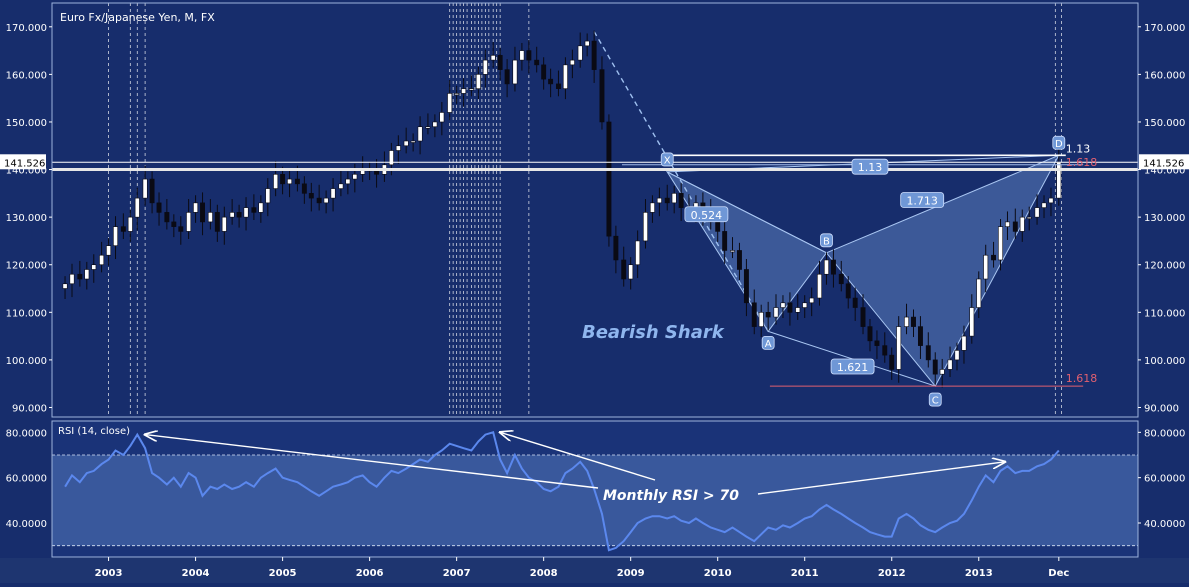 The width and height of the screenshot is (1189, 587). Describe the element at coordinates (594, 570) in the screenshot. I see `time-axis-background` at that location.